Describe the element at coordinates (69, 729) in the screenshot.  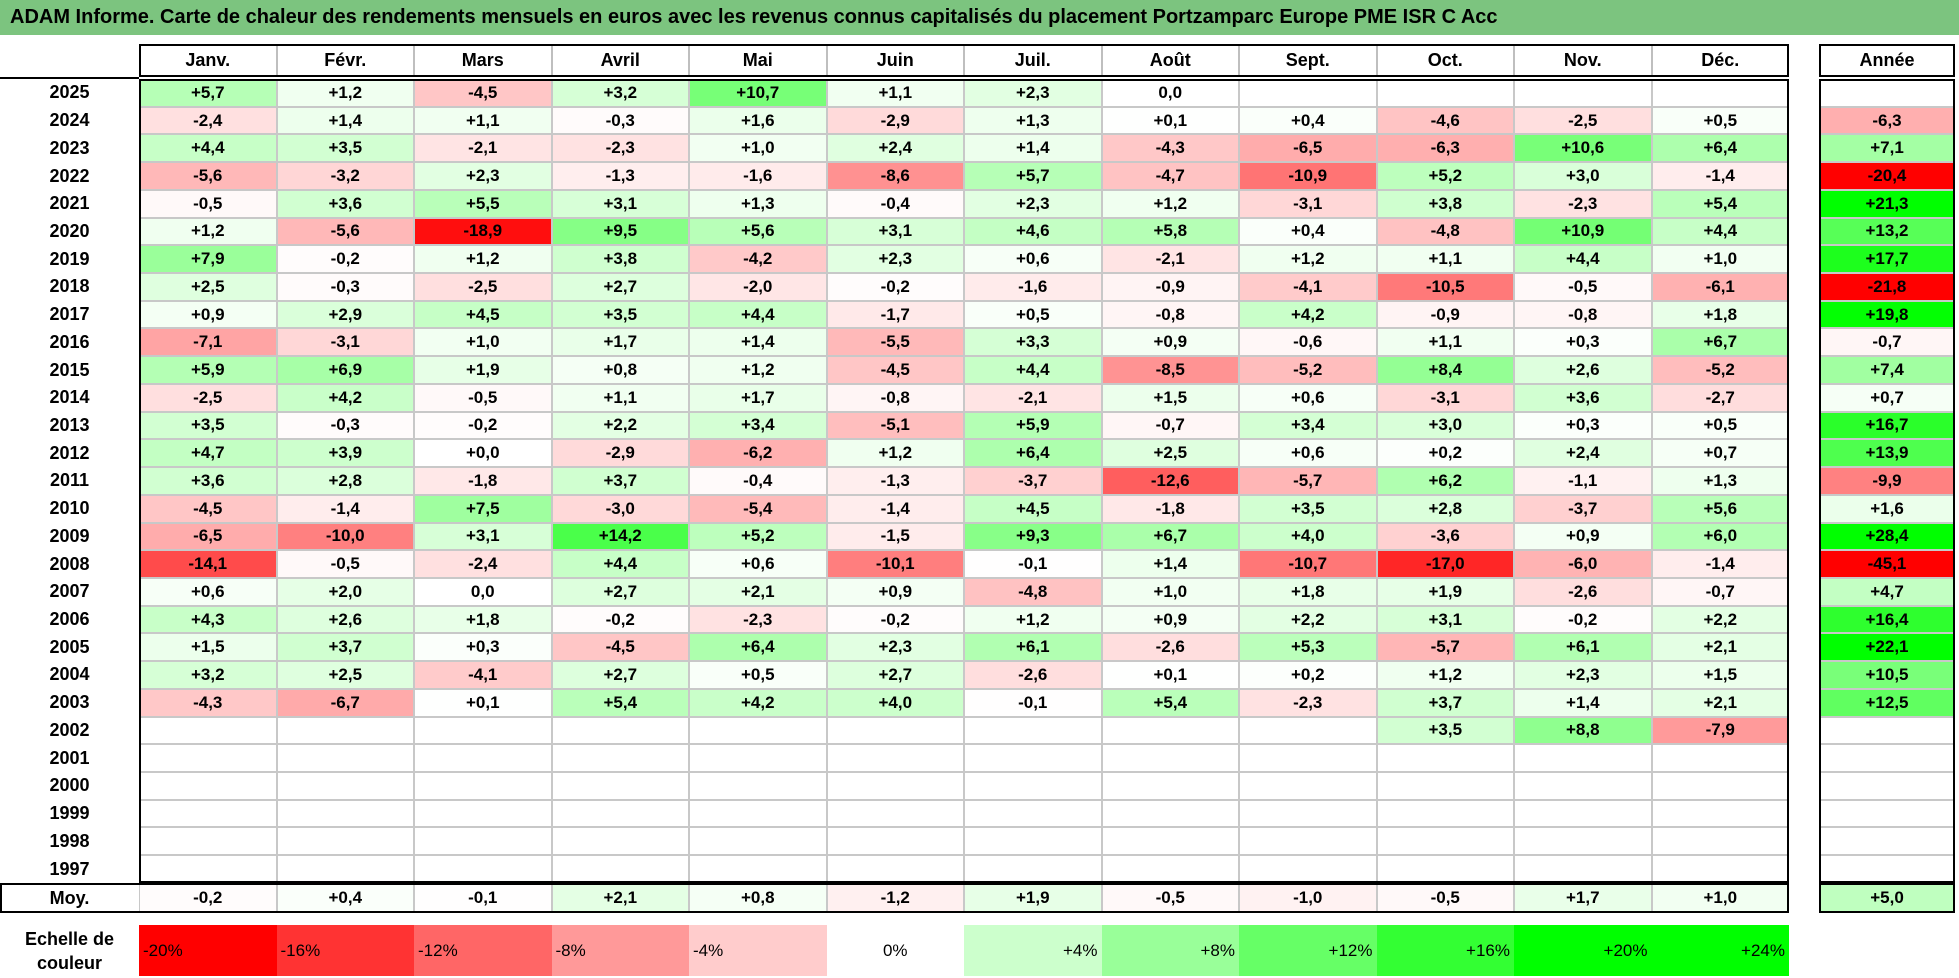
I see `year-label: 2002` at that location.